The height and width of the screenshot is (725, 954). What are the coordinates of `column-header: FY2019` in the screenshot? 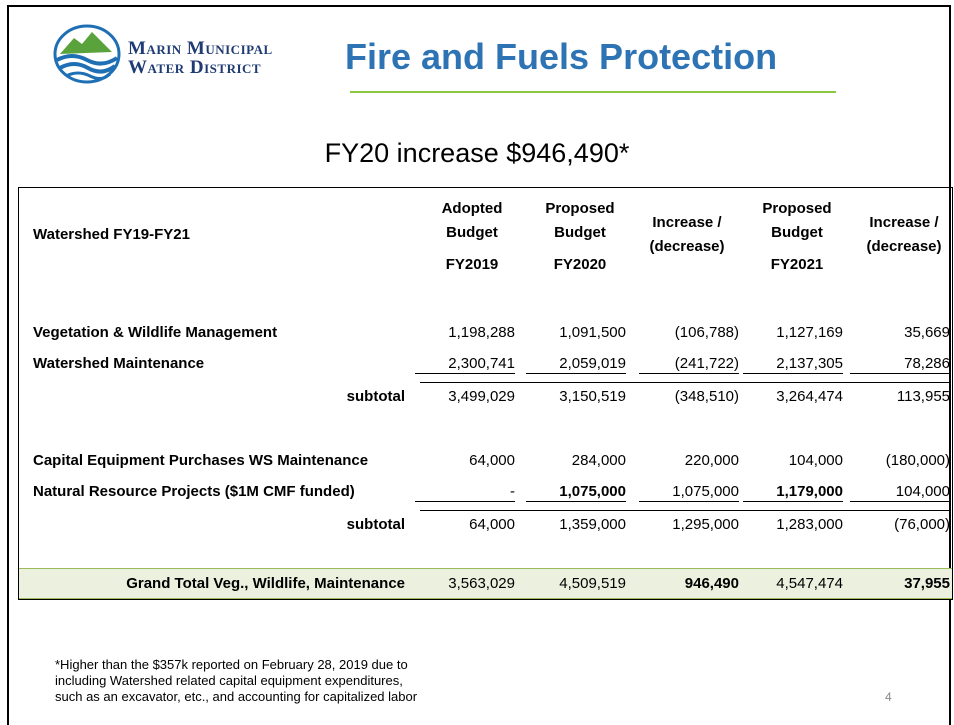 It's located at (472, 264).